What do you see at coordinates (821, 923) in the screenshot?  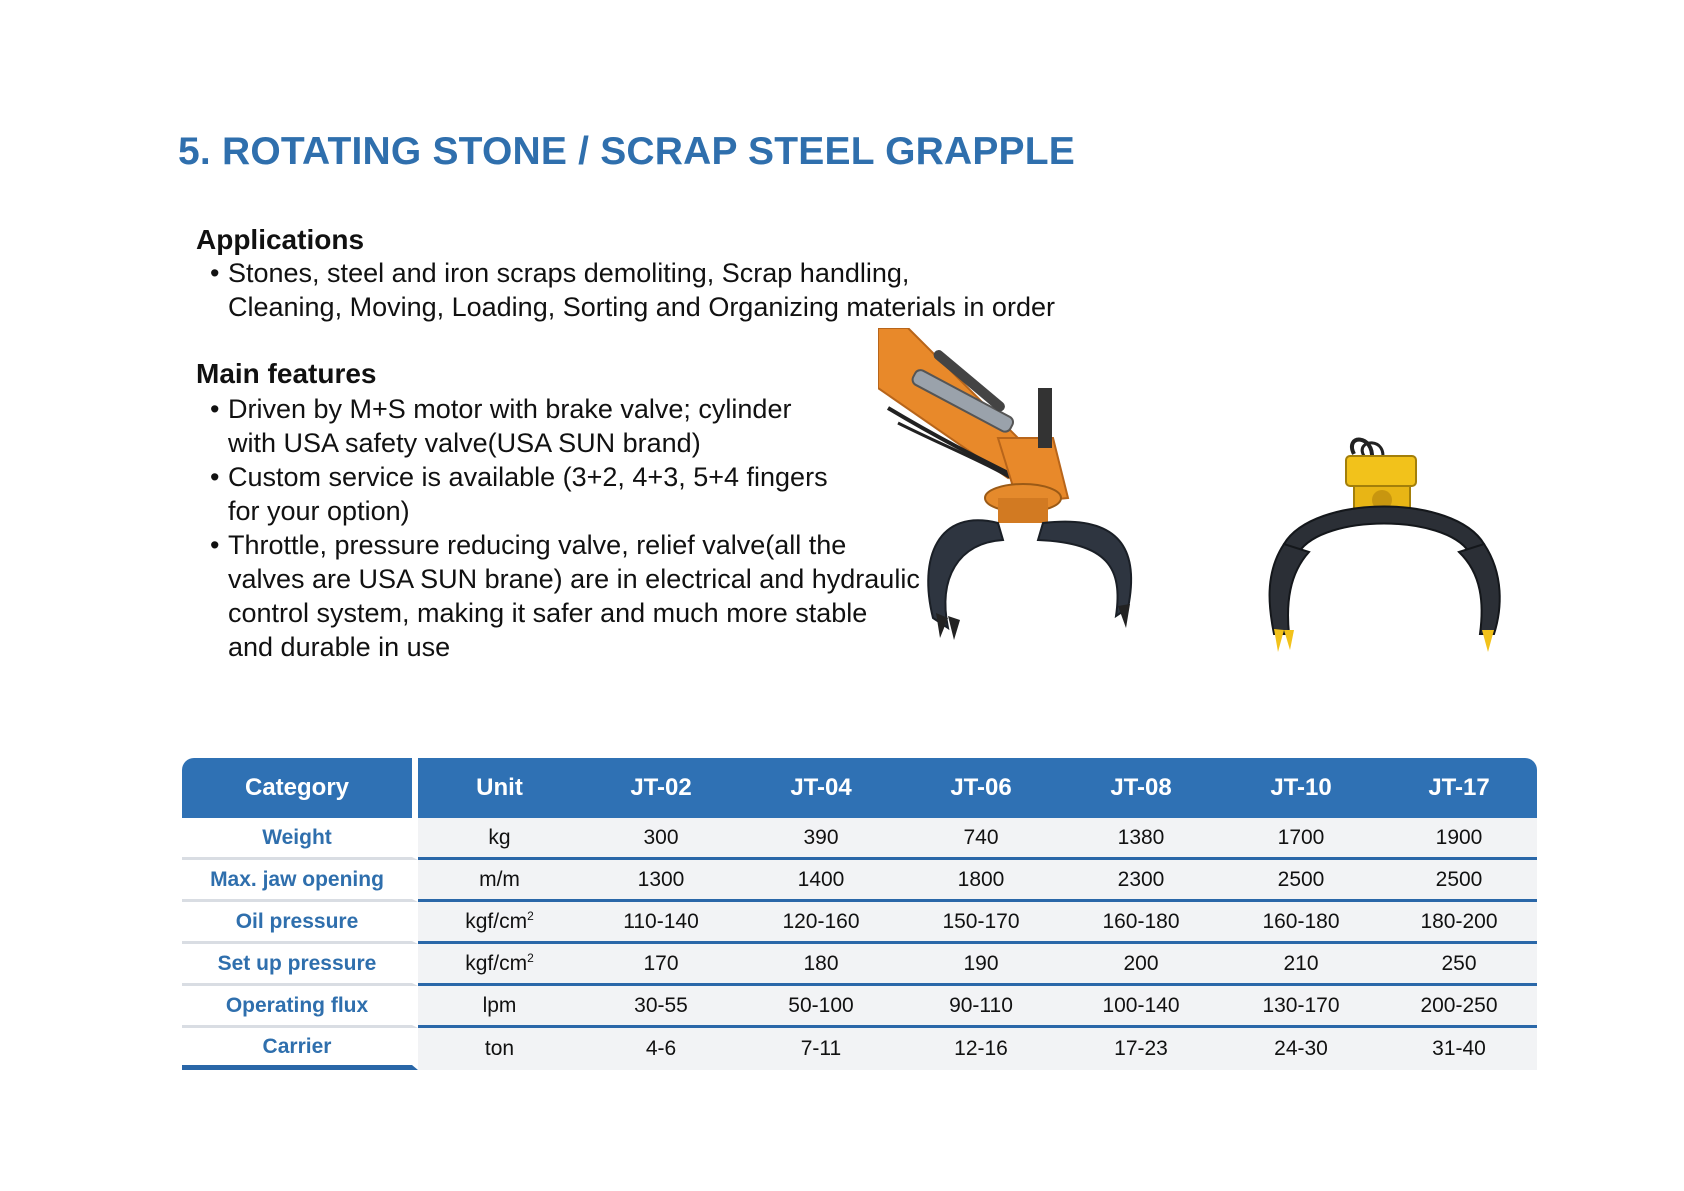 I see `table-cell: 120-160` at bounding box center [821, 923].